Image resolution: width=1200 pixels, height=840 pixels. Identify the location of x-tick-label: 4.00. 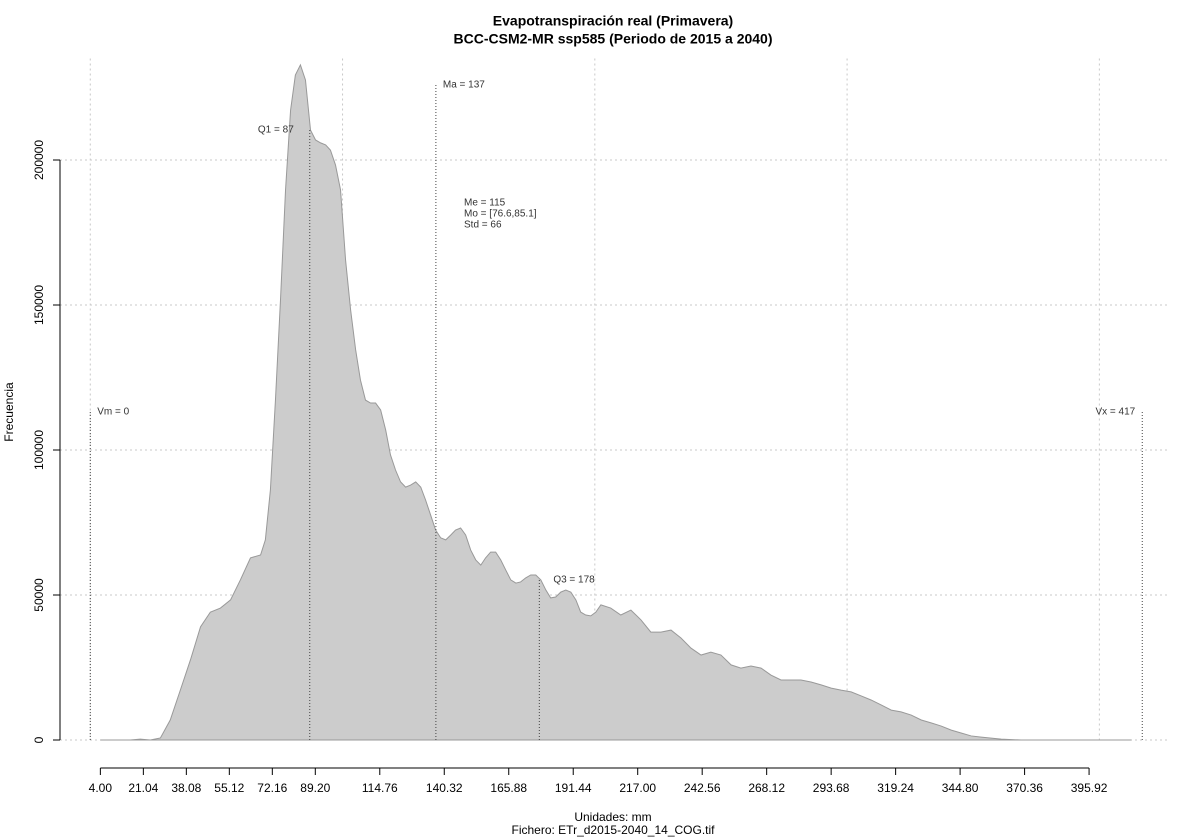
(101, 788).